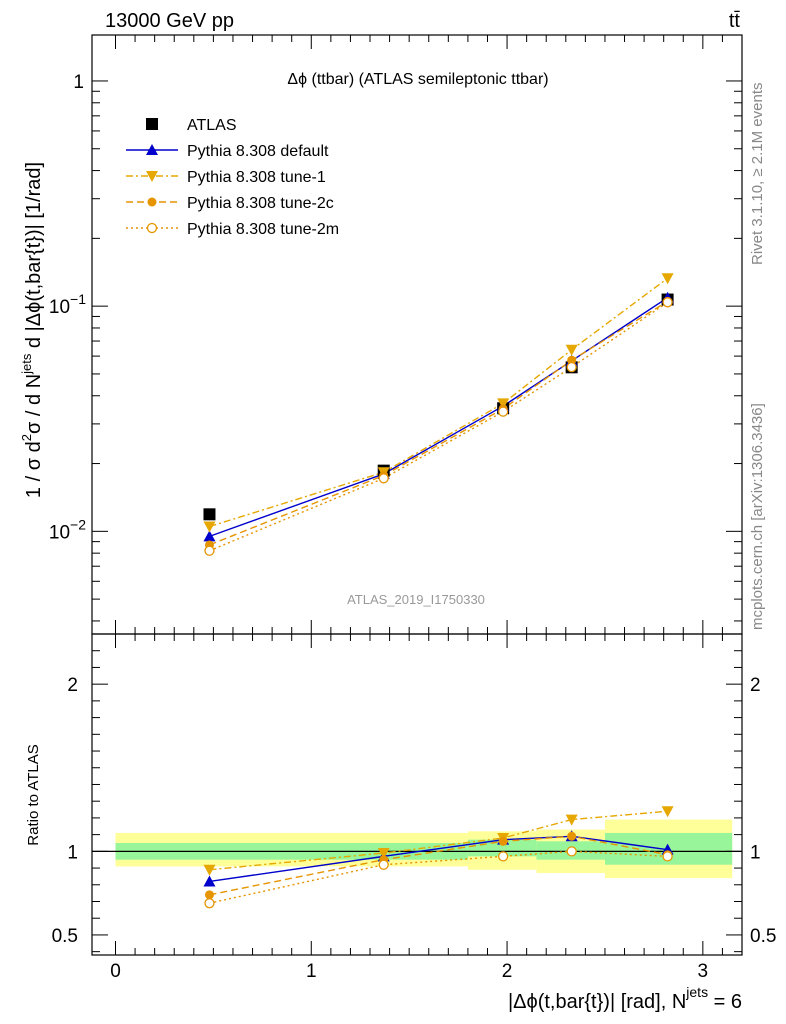  What do you see at coordinates (256, 177) in the screenshot?
I see `legend-label: Pythia 8.308 tune-1` at bounding box center [256, 177].